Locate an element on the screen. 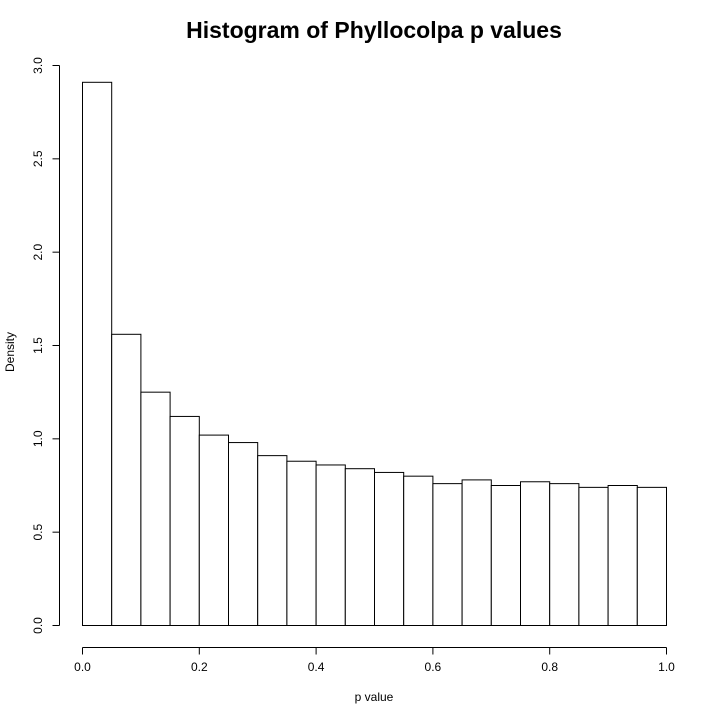 The width and height of the screenshot is (720, 720). y-axis-label: Density is located at coordinates (10, 352).